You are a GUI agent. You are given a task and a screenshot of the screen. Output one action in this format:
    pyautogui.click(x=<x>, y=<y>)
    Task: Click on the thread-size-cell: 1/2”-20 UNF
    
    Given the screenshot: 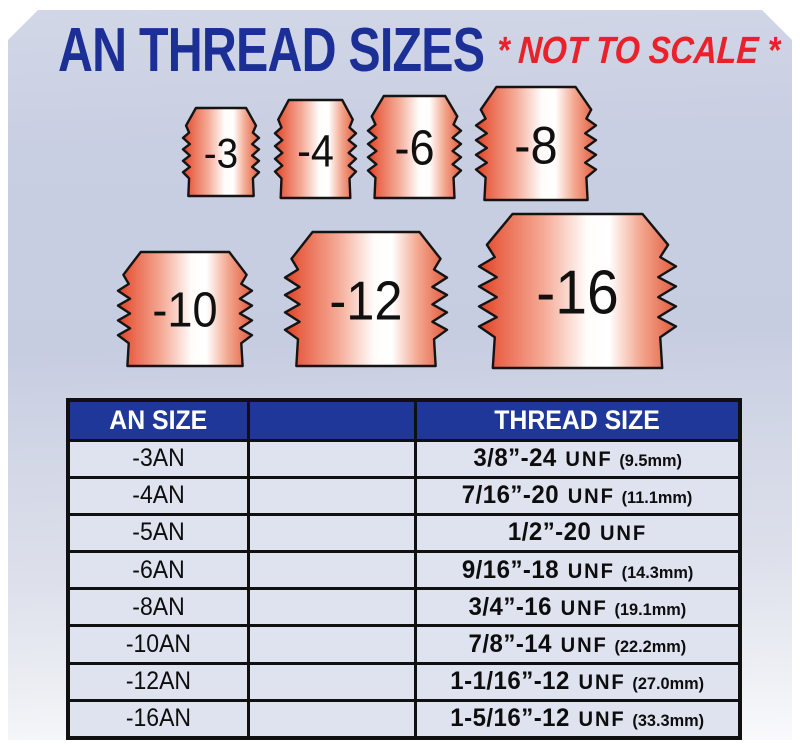 What is the action you would take?
    pyautogui.click(x=577, y=533)
    